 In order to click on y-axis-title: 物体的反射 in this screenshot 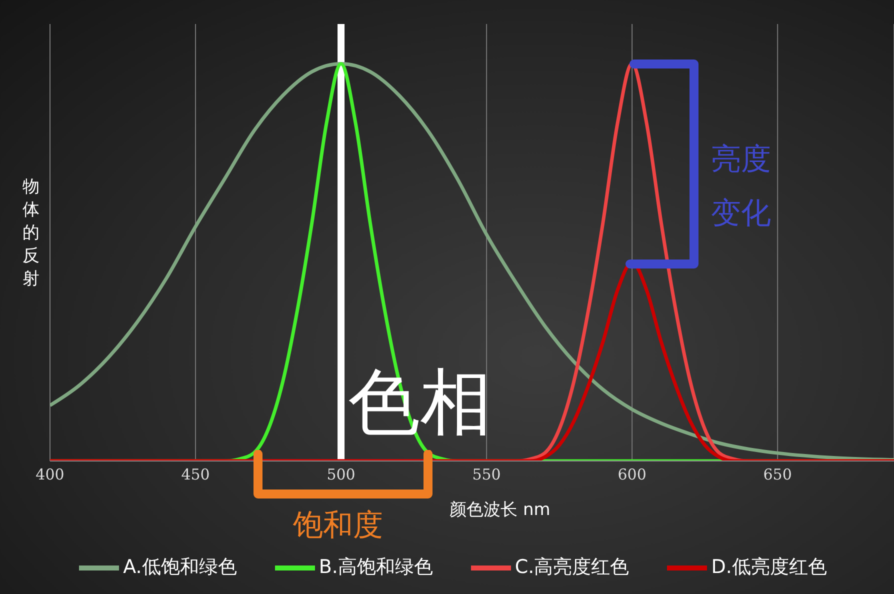, I will do `click(31, 233)`.